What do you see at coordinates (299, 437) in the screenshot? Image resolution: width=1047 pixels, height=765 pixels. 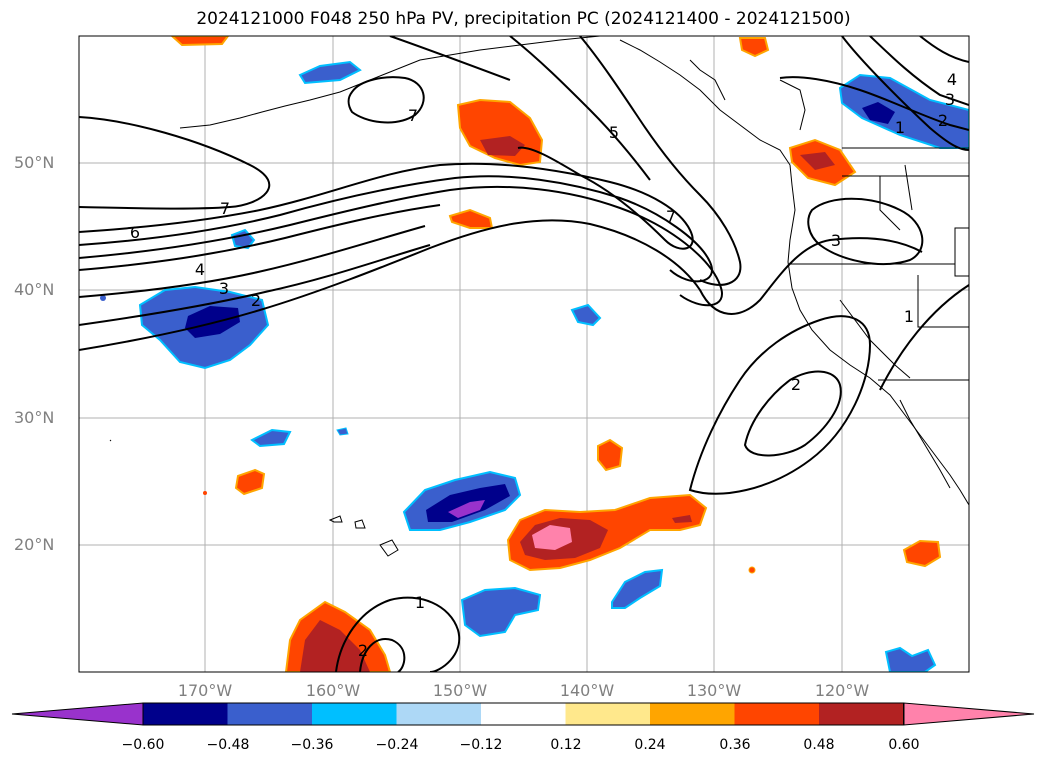 I see `precip-blob-south-blue-small` at bounding box center [299, 437].